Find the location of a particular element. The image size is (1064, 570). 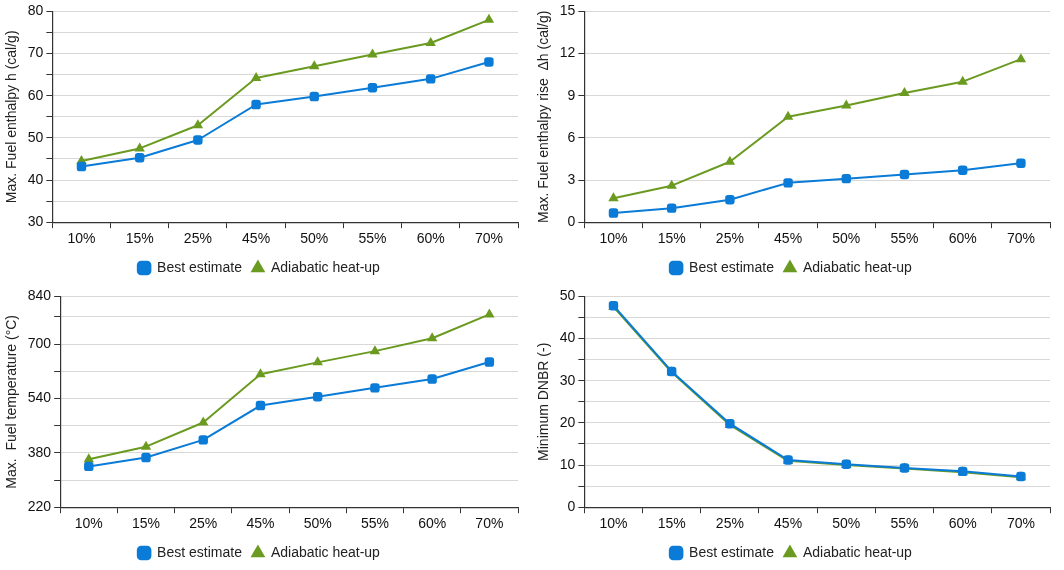

y-tick-label: 15 is located at coordinates (567, 10).